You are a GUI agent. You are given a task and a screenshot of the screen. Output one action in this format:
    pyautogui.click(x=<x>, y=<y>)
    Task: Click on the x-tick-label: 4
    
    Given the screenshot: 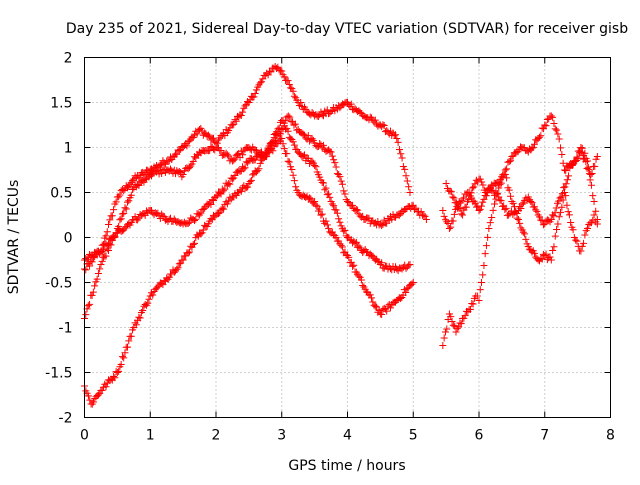 What is the action you would take?
    pyautogui.click(x=347, y=436)
    